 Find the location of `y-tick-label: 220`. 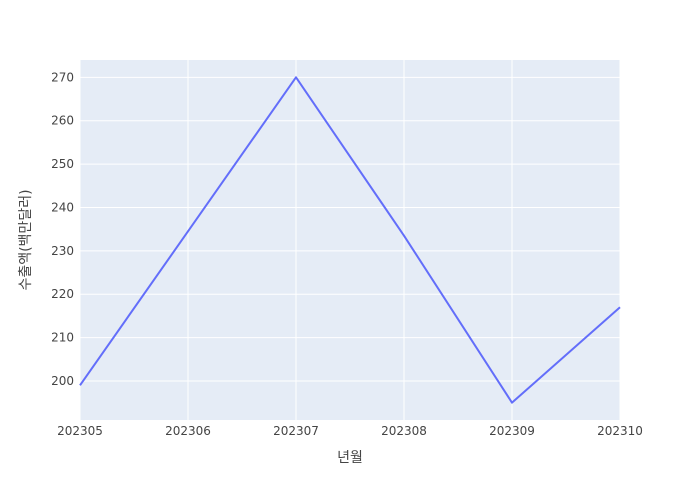

y-tick-label: 220 is located at coordinates (62, 294).